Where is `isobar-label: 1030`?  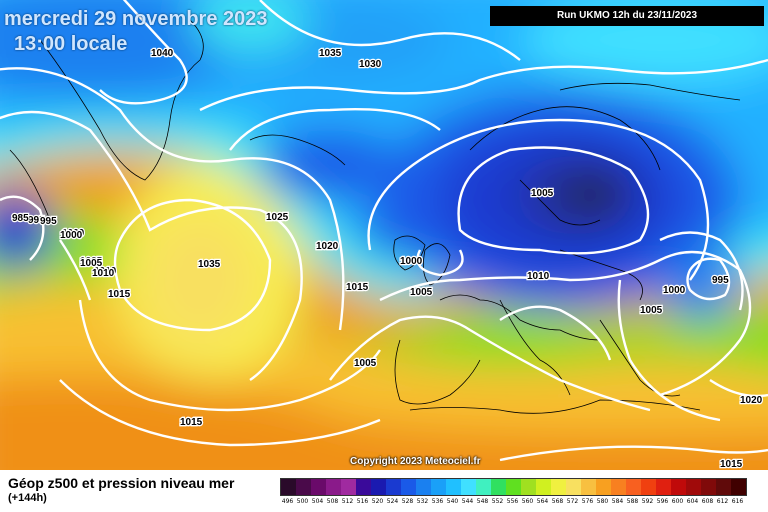 isobar-label: 1030 is located at coordinates (370, 64).